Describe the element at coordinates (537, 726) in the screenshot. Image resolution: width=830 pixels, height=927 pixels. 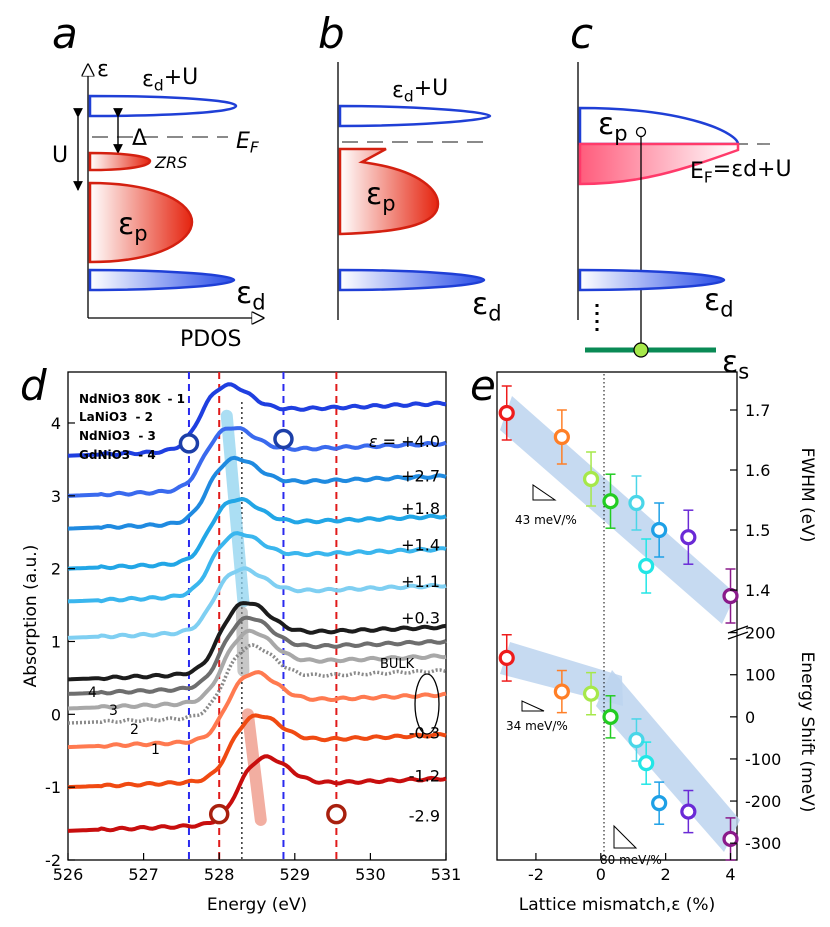
I see `shift-slope-label-1: 34 meV/%` at that location.